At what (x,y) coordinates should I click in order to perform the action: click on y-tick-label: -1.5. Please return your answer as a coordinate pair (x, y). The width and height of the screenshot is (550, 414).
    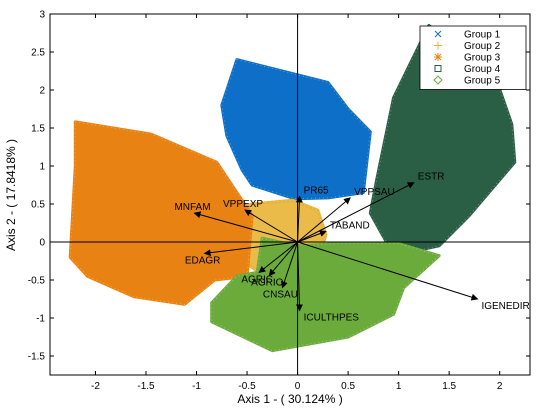
    Looking at the image, I should click on (37, 357).